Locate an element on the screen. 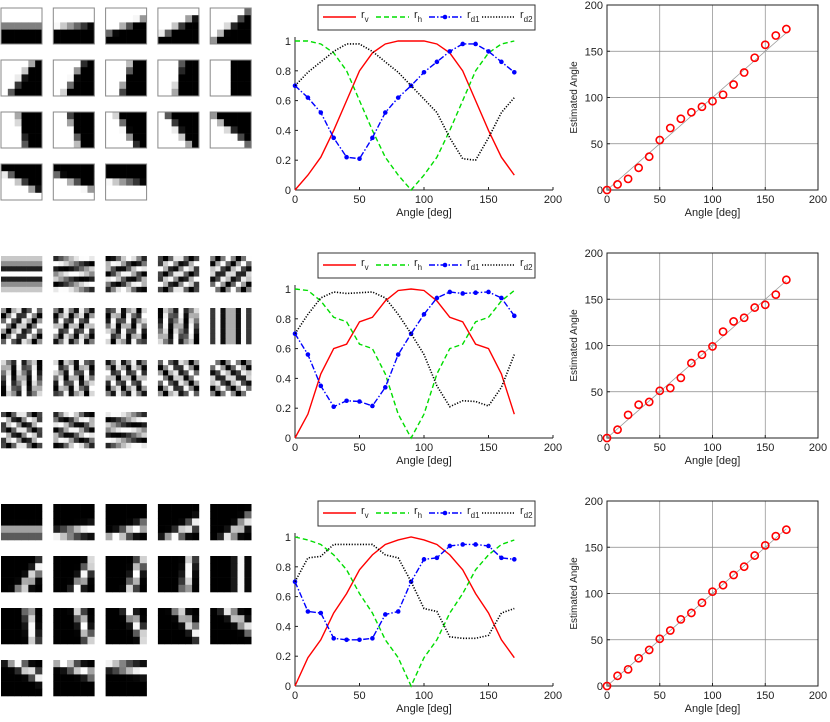 The height and width of the screenshot is (722, 830). y-tick-label: 200 is located at coordinates (594, 502).